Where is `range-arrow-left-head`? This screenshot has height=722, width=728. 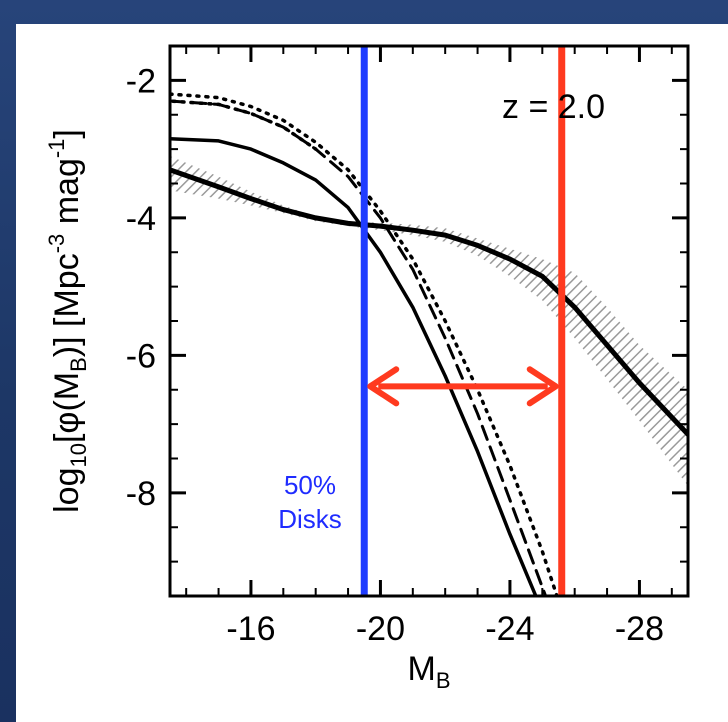 range-arrow-left-head is located at coordinates (383, 386).